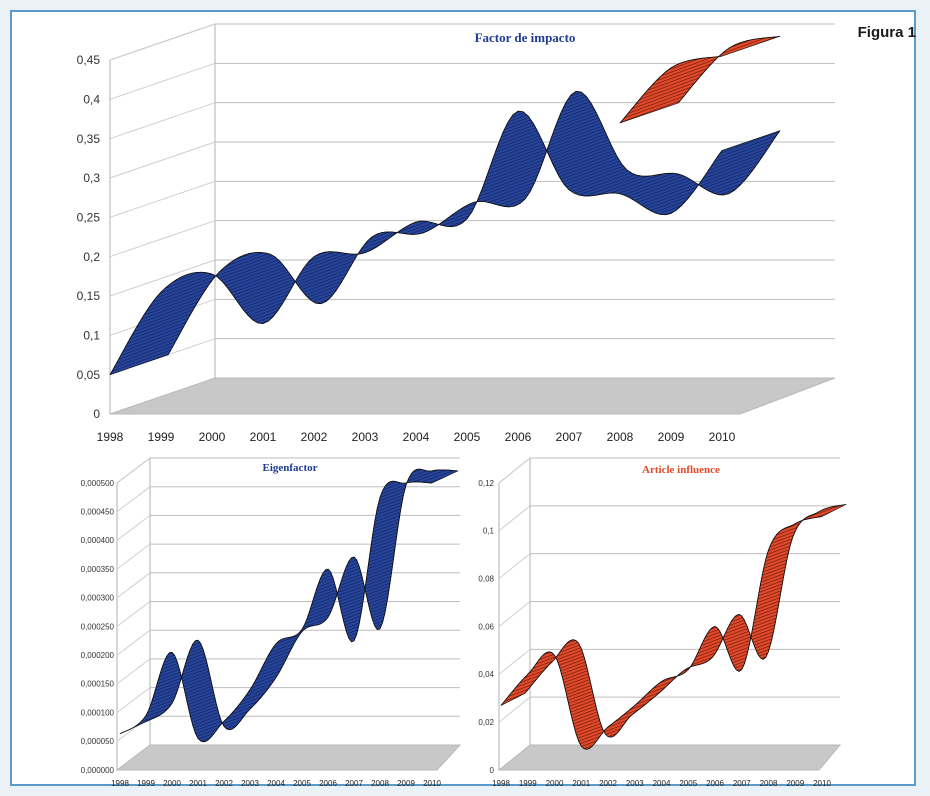 The width and height of the screenshot is (930, 796). What do you see at coordinates (486, 626) in the screenshot?
I see `y-tick-label: 0,06` at bounding box center [486, 626].